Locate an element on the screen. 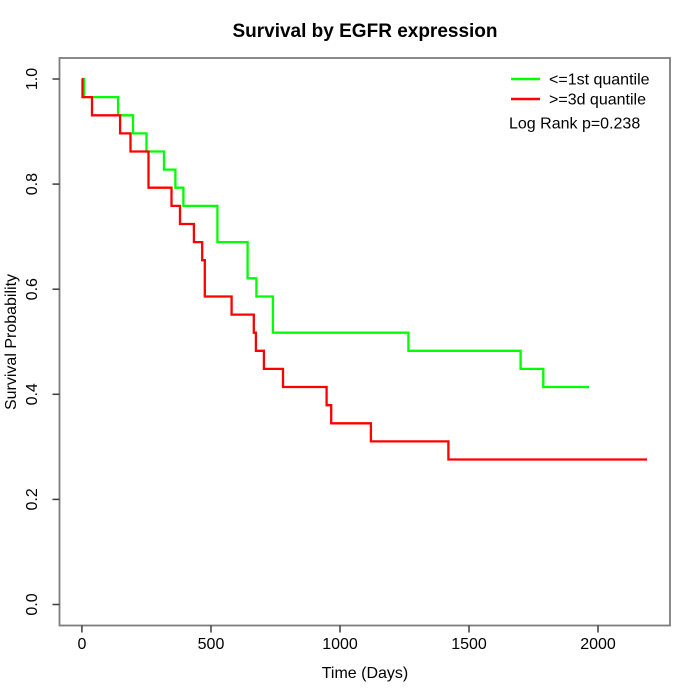 Image resolution: width=700 pixels, height=700 pixels. y-tick-label: 0.6 is located at coordinates (32, 289).